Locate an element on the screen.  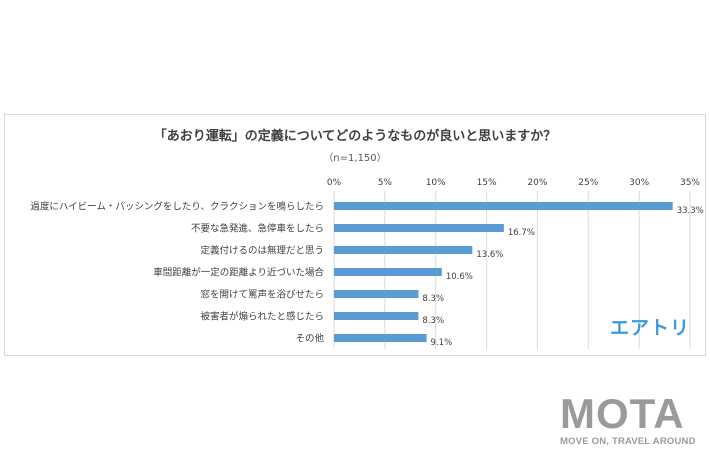
value-label: 9.1% is located at coordinates (442, 343).